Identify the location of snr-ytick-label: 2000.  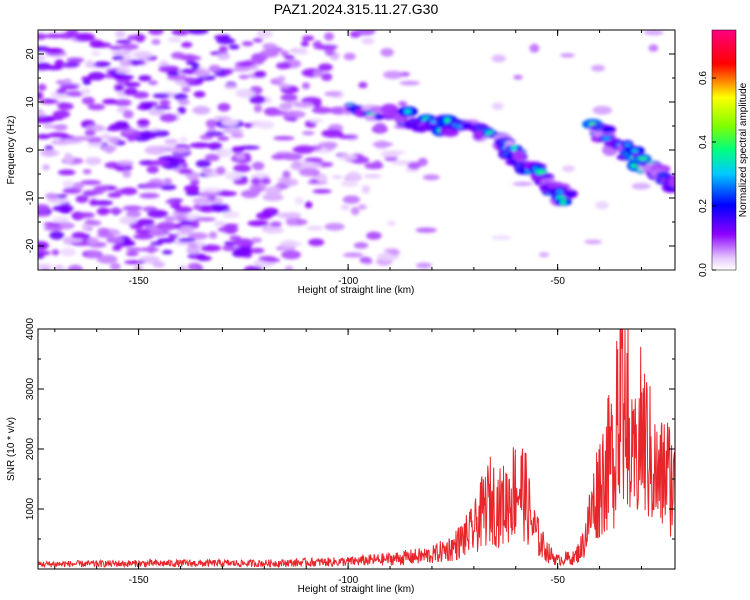
(30, 448).